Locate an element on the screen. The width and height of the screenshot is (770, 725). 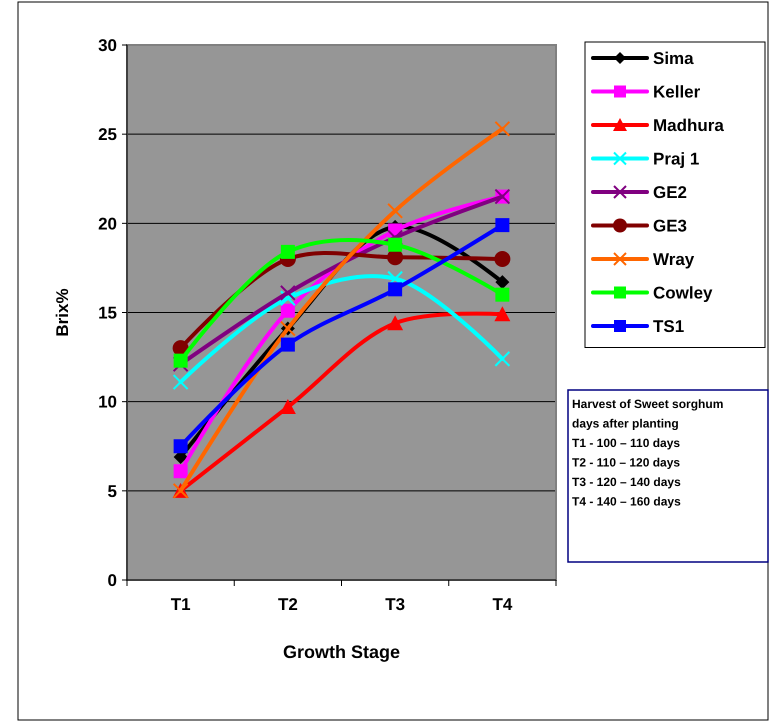
y-tick-label: 10 is located at coordinates (107, 402).